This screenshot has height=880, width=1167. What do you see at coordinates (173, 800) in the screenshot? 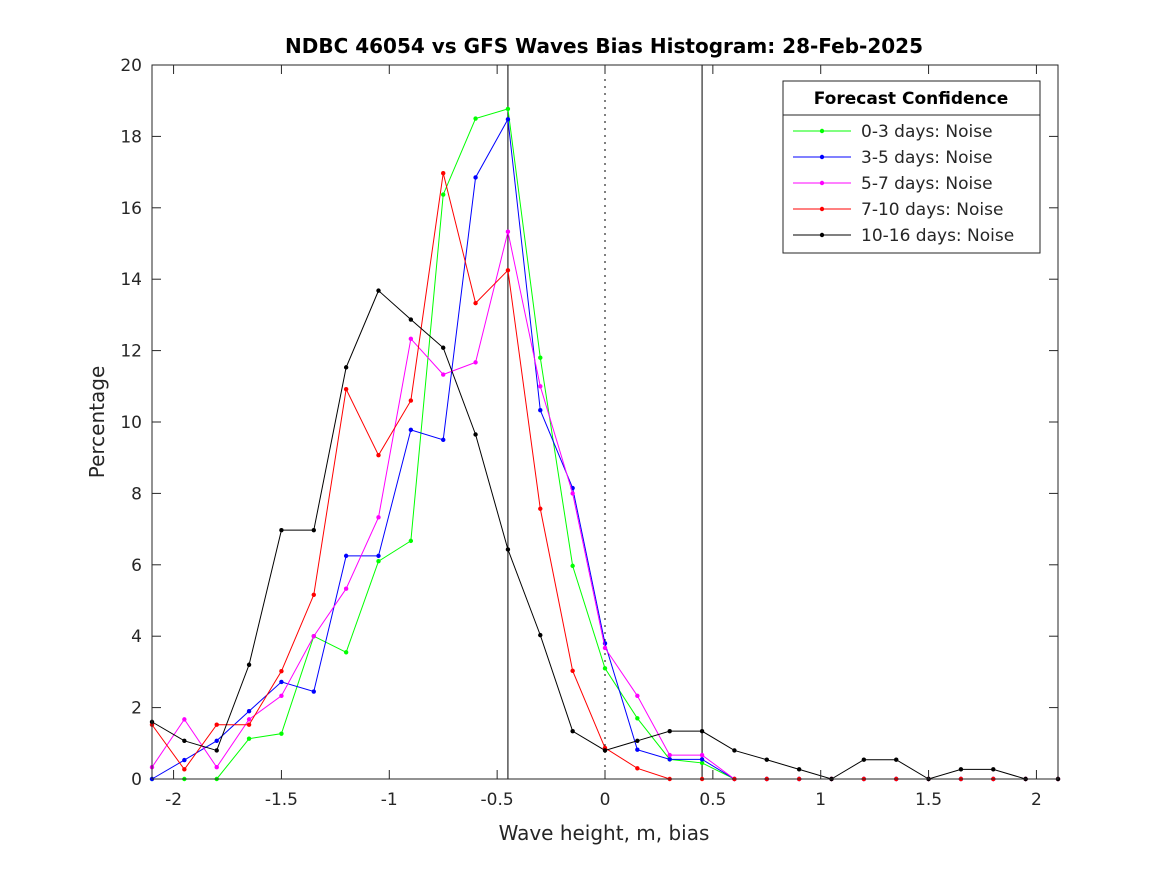
I see `x-tick-label: -2` at bounding box center [173, 800].